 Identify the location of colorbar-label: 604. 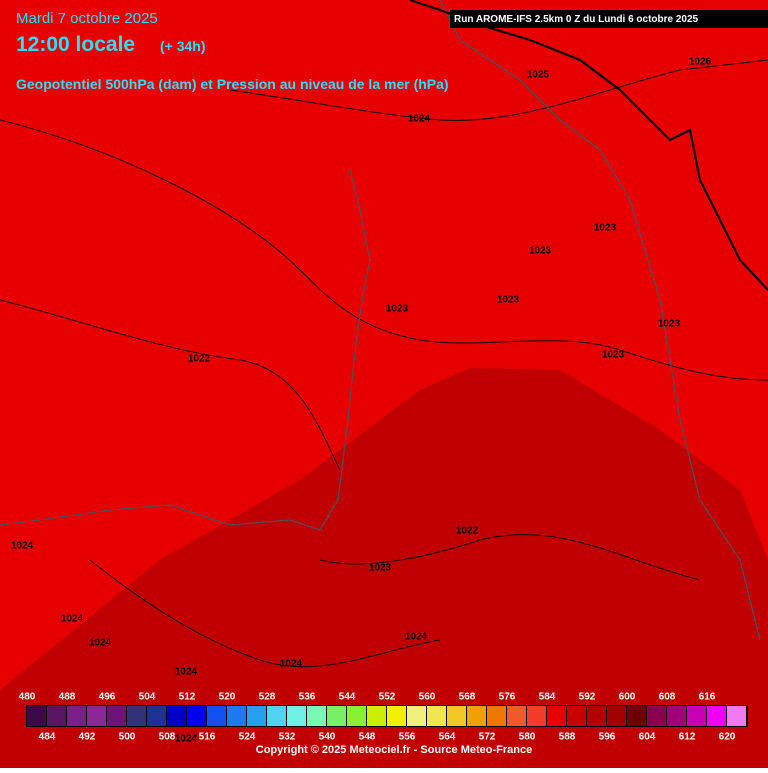
(647, 737).